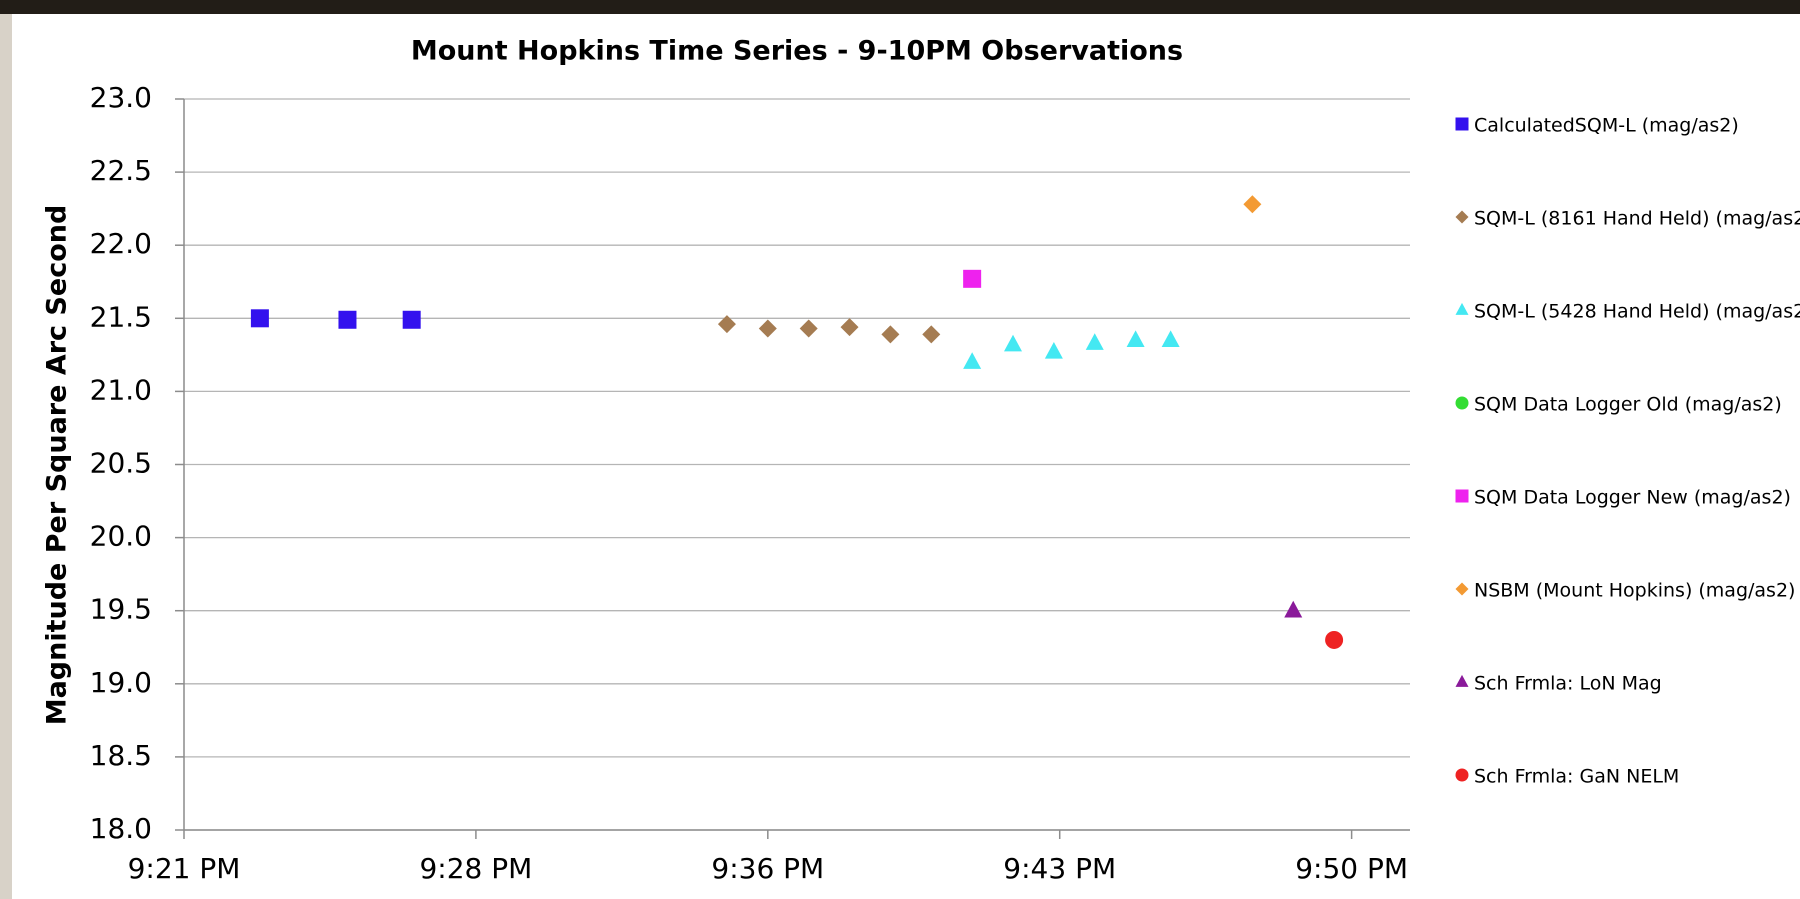  What do you see at coordinates (1637, 219) in the screenshot?
I see `legend-label: SQM-L (8161 Hand Held) (mag/as2)` at bounding box center [1637, 219].